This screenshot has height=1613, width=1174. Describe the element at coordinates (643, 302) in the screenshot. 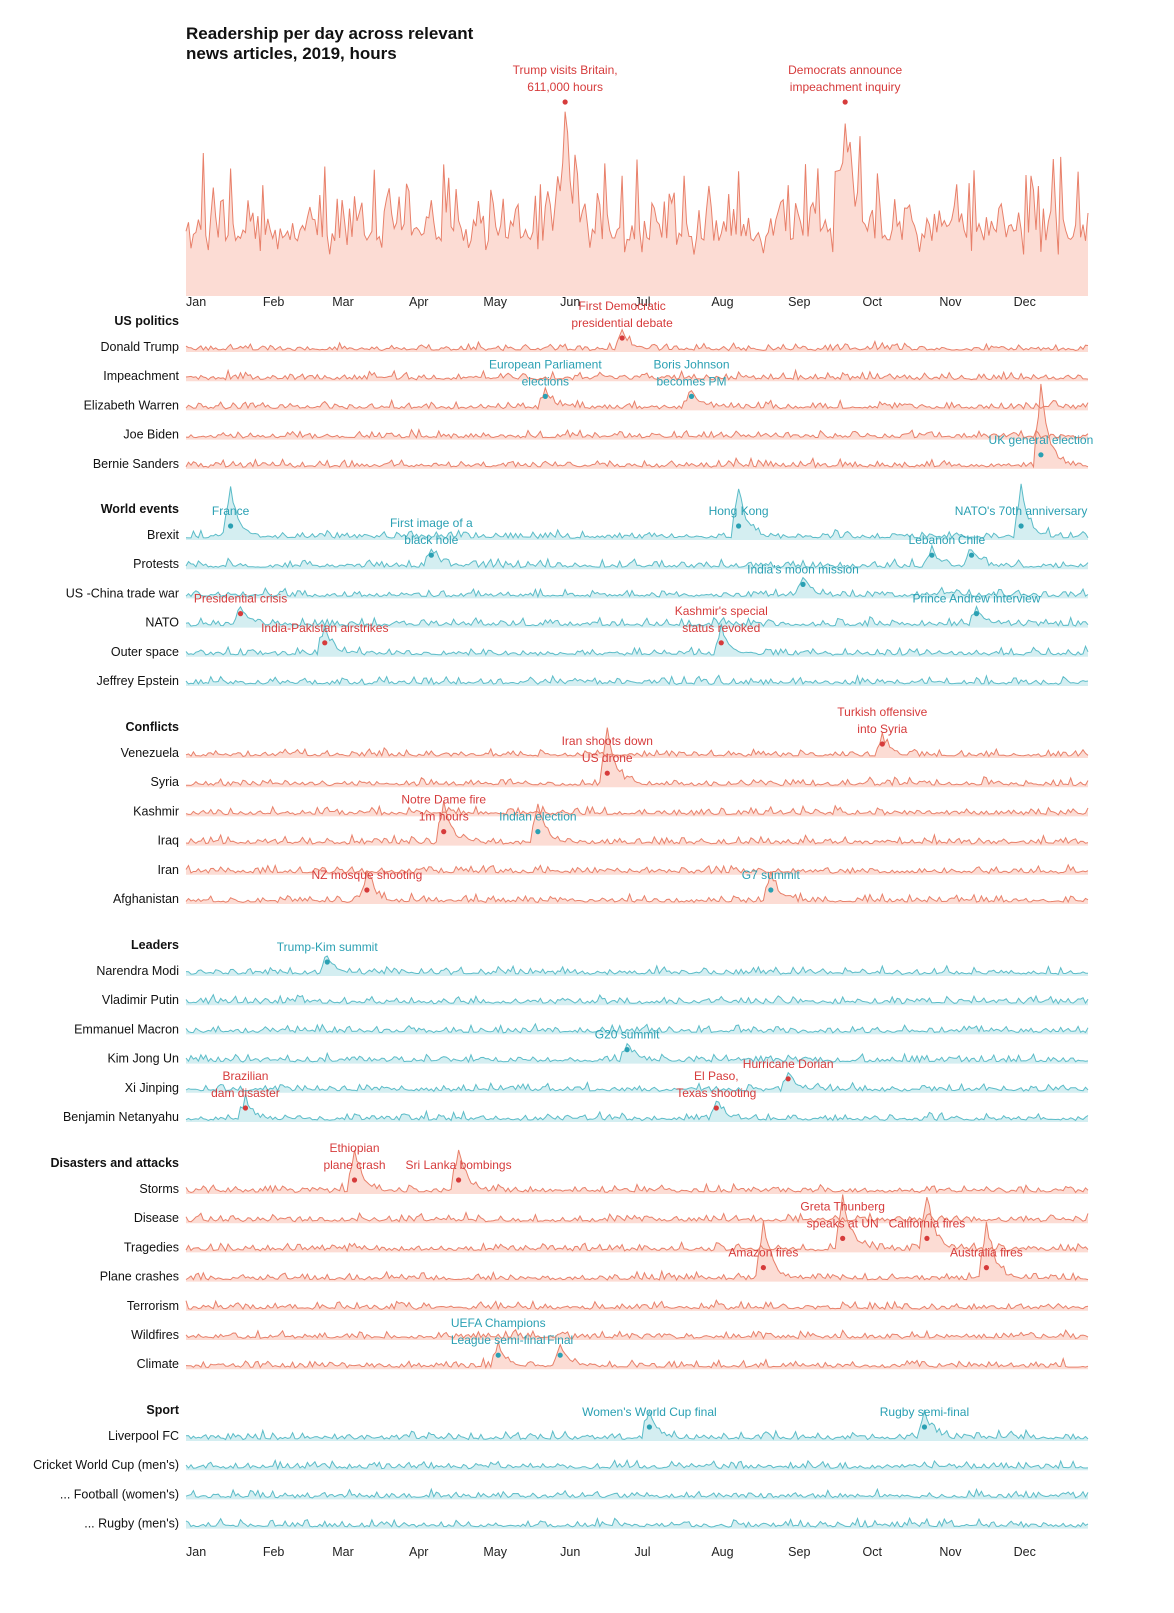

I see `month-tick-label: Jul` at that location.